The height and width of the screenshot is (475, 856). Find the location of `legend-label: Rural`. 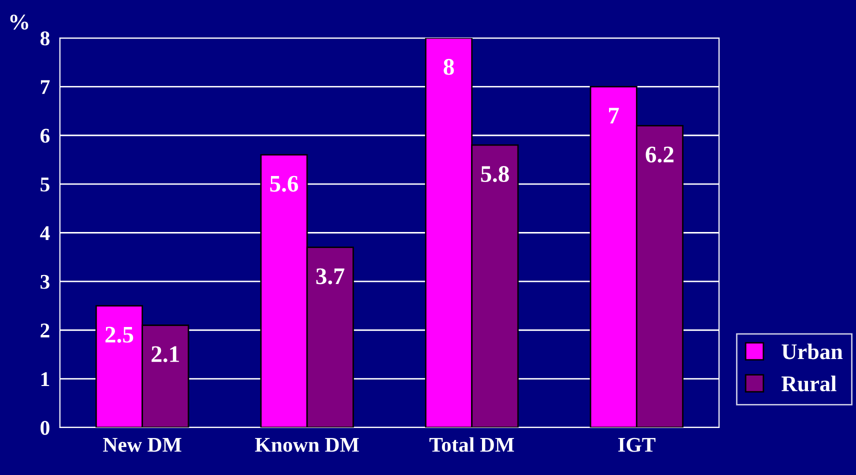

legend-label: Rural is located at coordinates (809, 384).